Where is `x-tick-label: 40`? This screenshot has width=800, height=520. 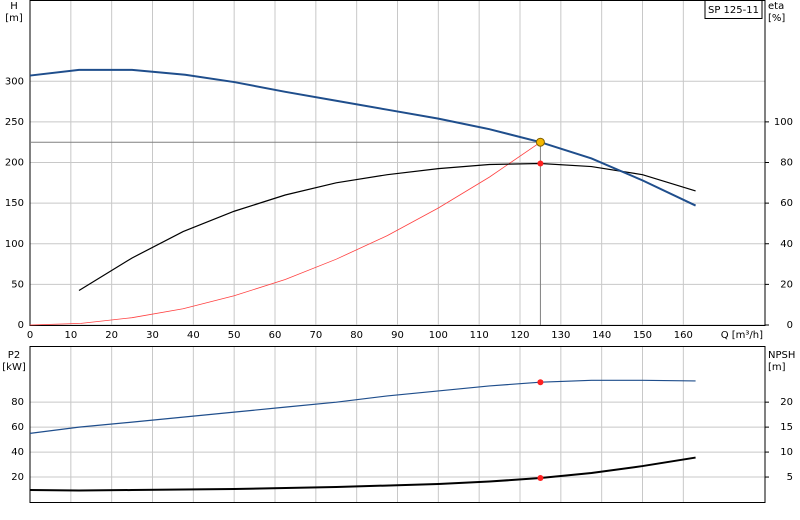 x-tick-label: 40 is located at coordinates (193, 335).